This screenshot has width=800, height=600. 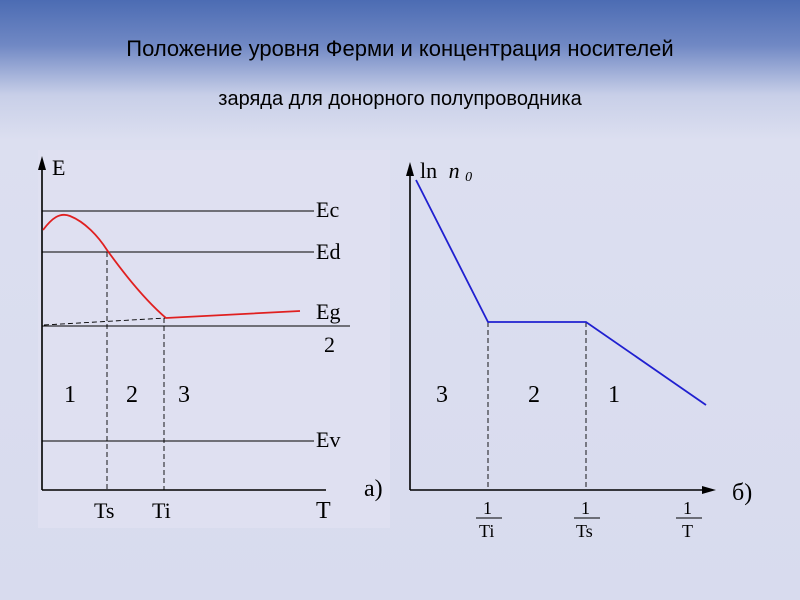 I want to click on tick-inv-ts-numerator: 1, so click(x=585, y=508).